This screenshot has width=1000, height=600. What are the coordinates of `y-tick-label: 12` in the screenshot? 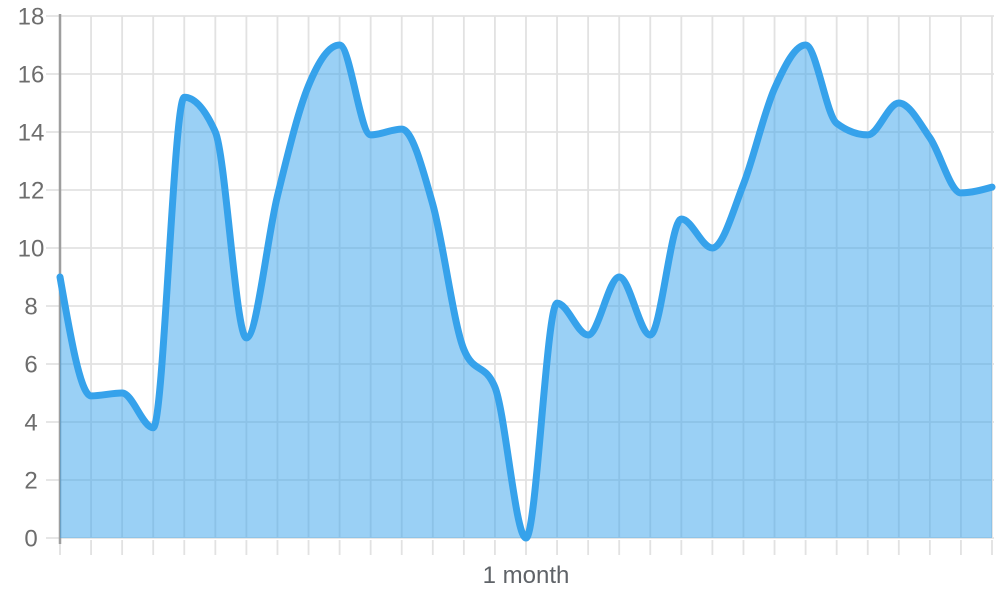 It's located at (31, 190).